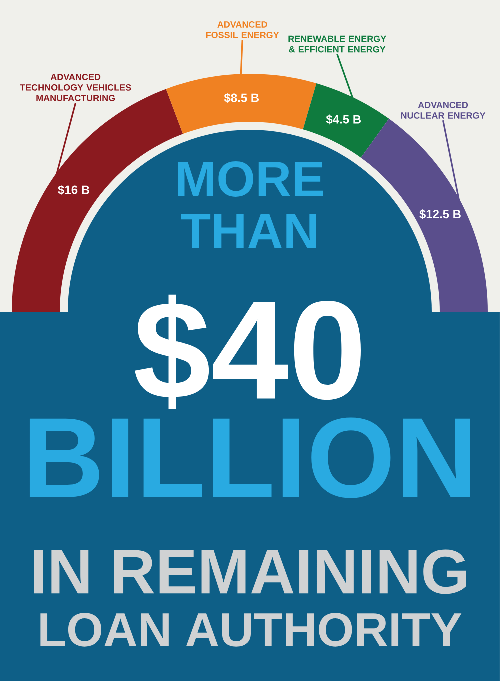 Image resolution: width=500 pixels, height=681 pixels. Describe the element at coordinates (440, 215) in the screenshot. I see `data-label: $12.5 B` at that location.